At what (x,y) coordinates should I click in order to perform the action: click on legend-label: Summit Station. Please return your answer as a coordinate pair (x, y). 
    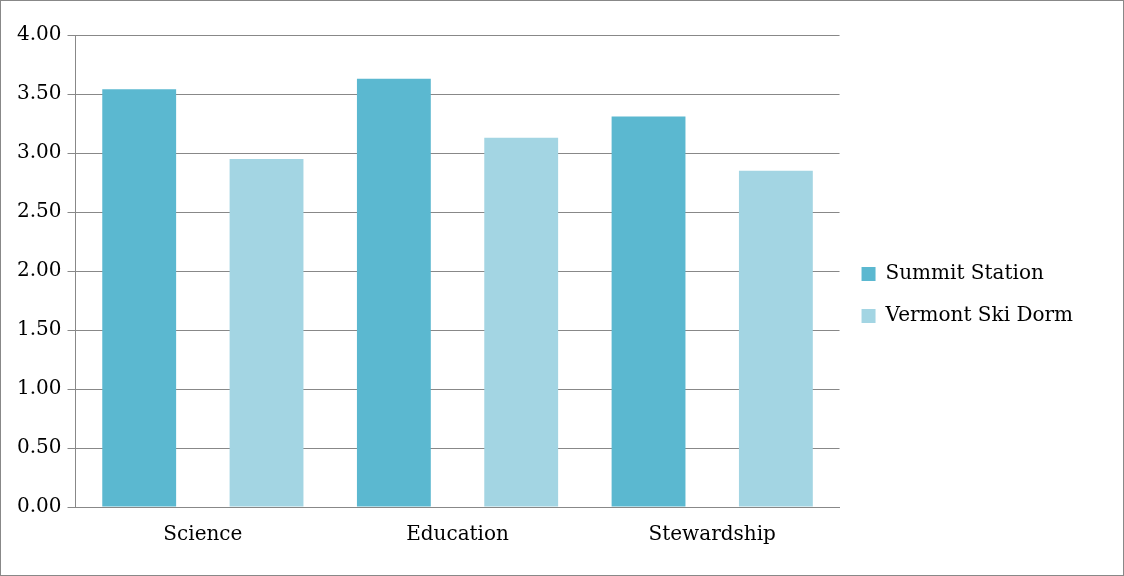
    Looking at the image, I should click on (964, 272).